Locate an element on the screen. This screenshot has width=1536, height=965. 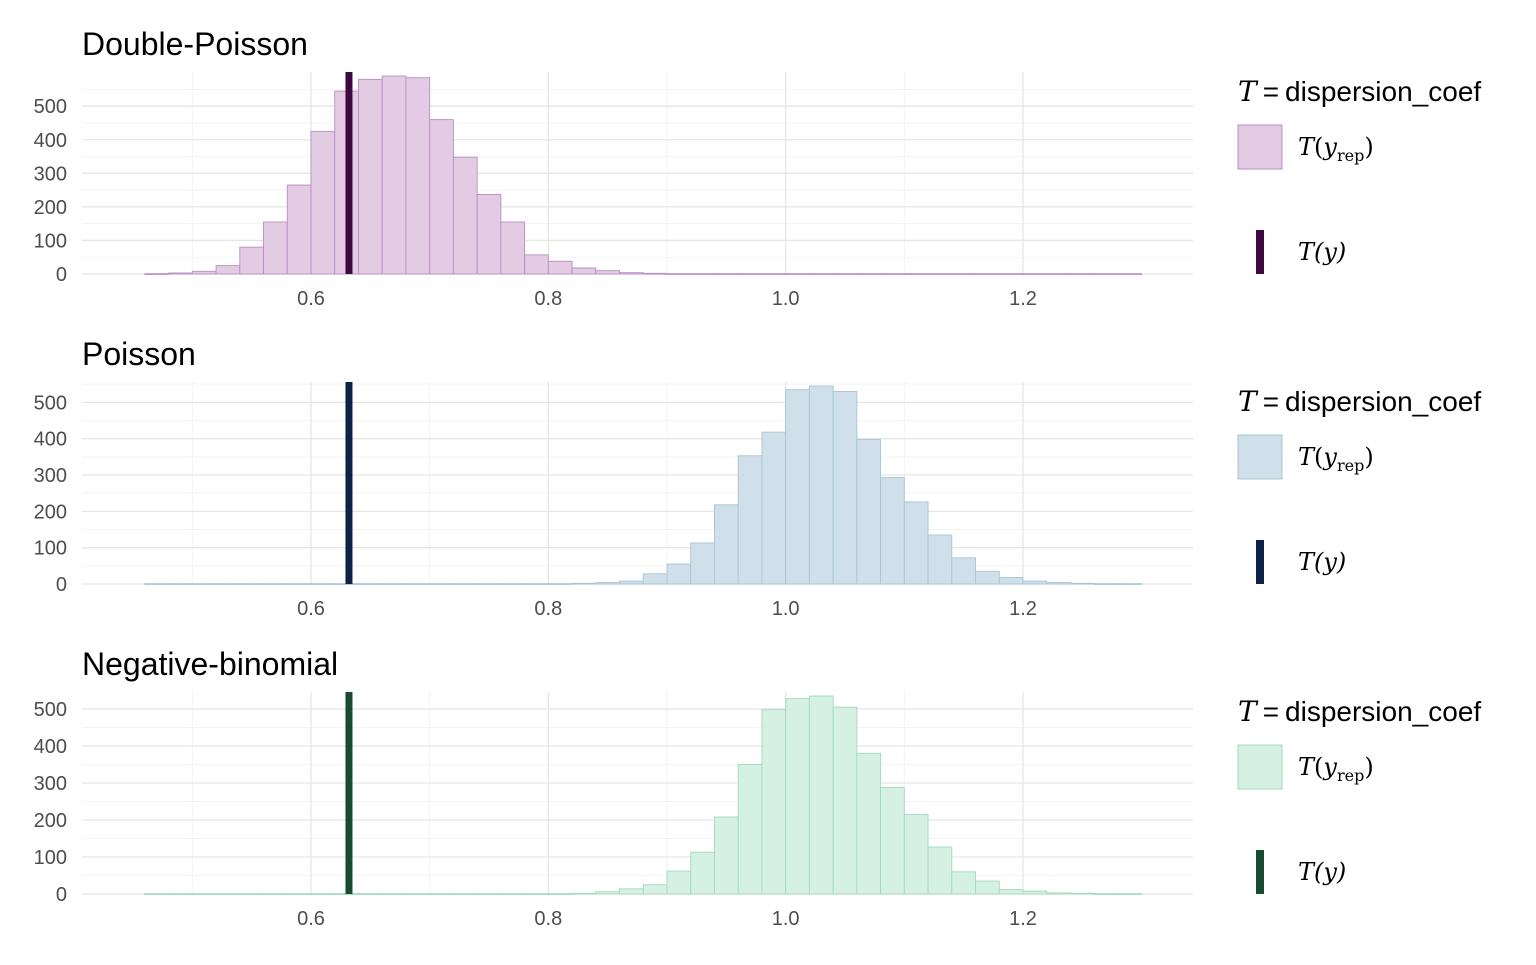
y-tick-label: 200 is located at coordinates (50, 208).